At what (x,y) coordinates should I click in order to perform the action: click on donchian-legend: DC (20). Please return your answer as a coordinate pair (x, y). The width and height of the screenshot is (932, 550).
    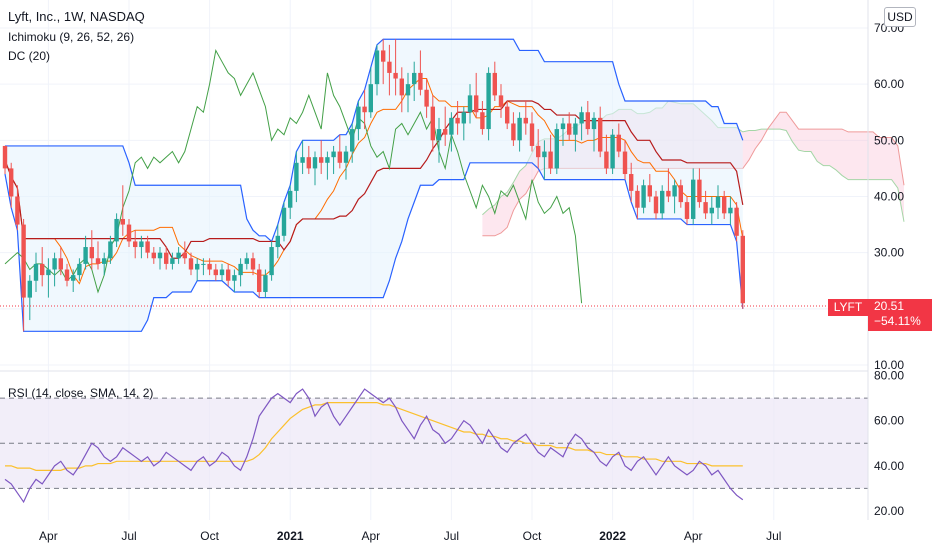
    Looking at the image, I should click on (29, 56).